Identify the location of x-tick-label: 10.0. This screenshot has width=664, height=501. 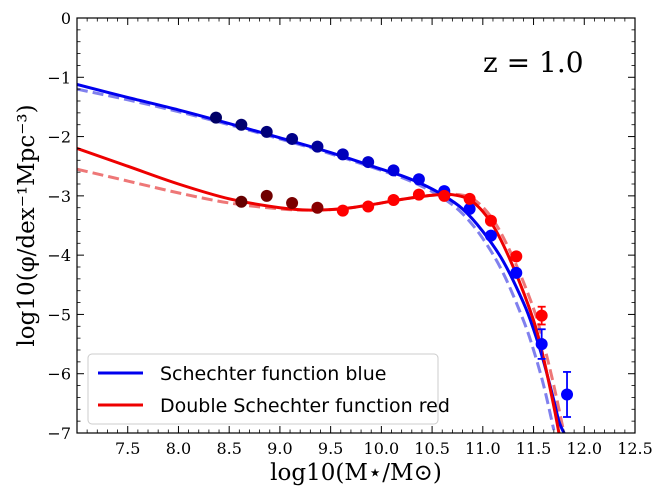
(382, 448).